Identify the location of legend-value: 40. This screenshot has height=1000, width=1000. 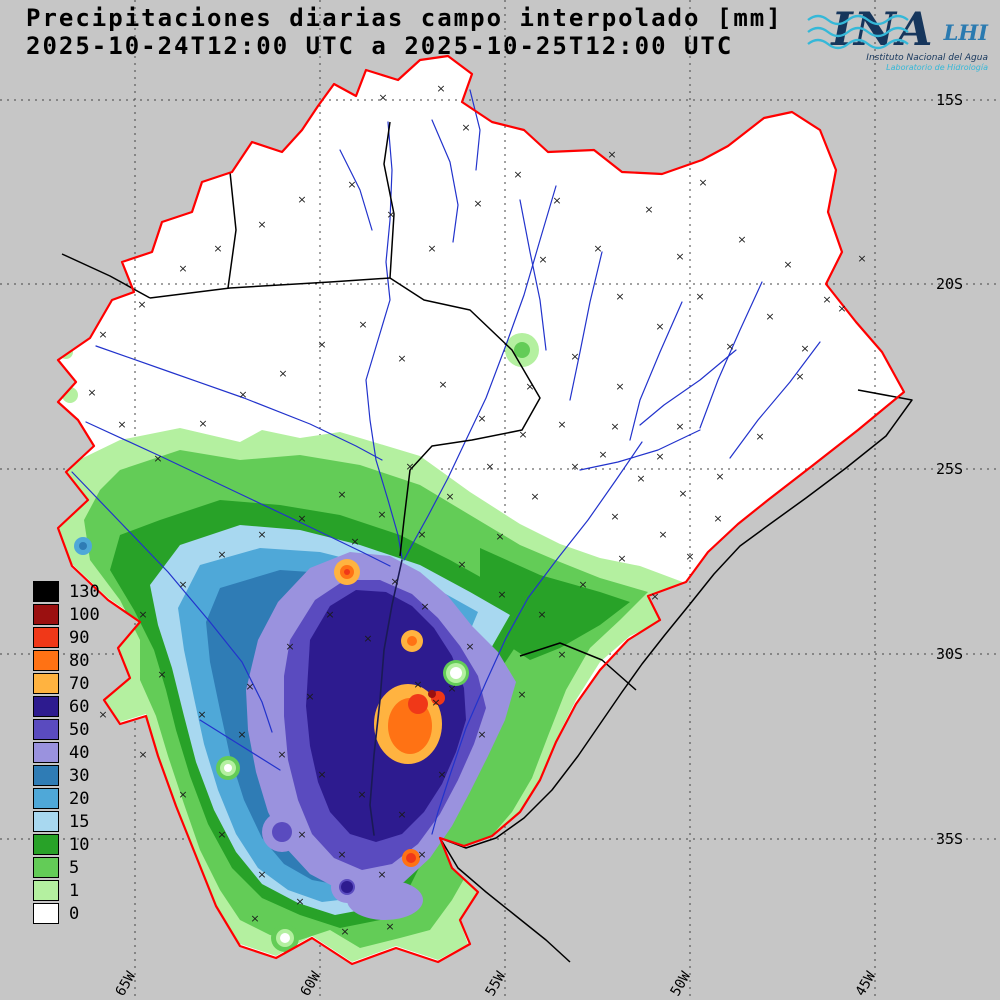
(79, 752).